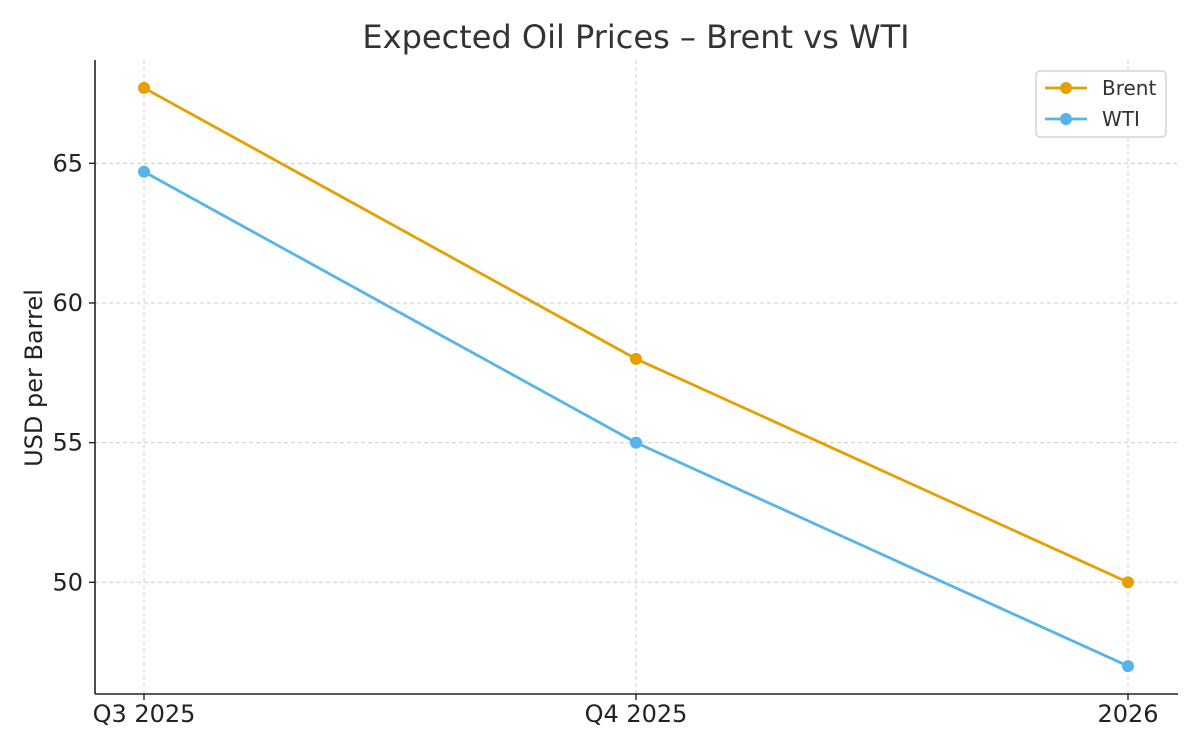  Describe the element at coordinates (67, 163) in the screenshot. I see `y-tick-label: 65` at that location.